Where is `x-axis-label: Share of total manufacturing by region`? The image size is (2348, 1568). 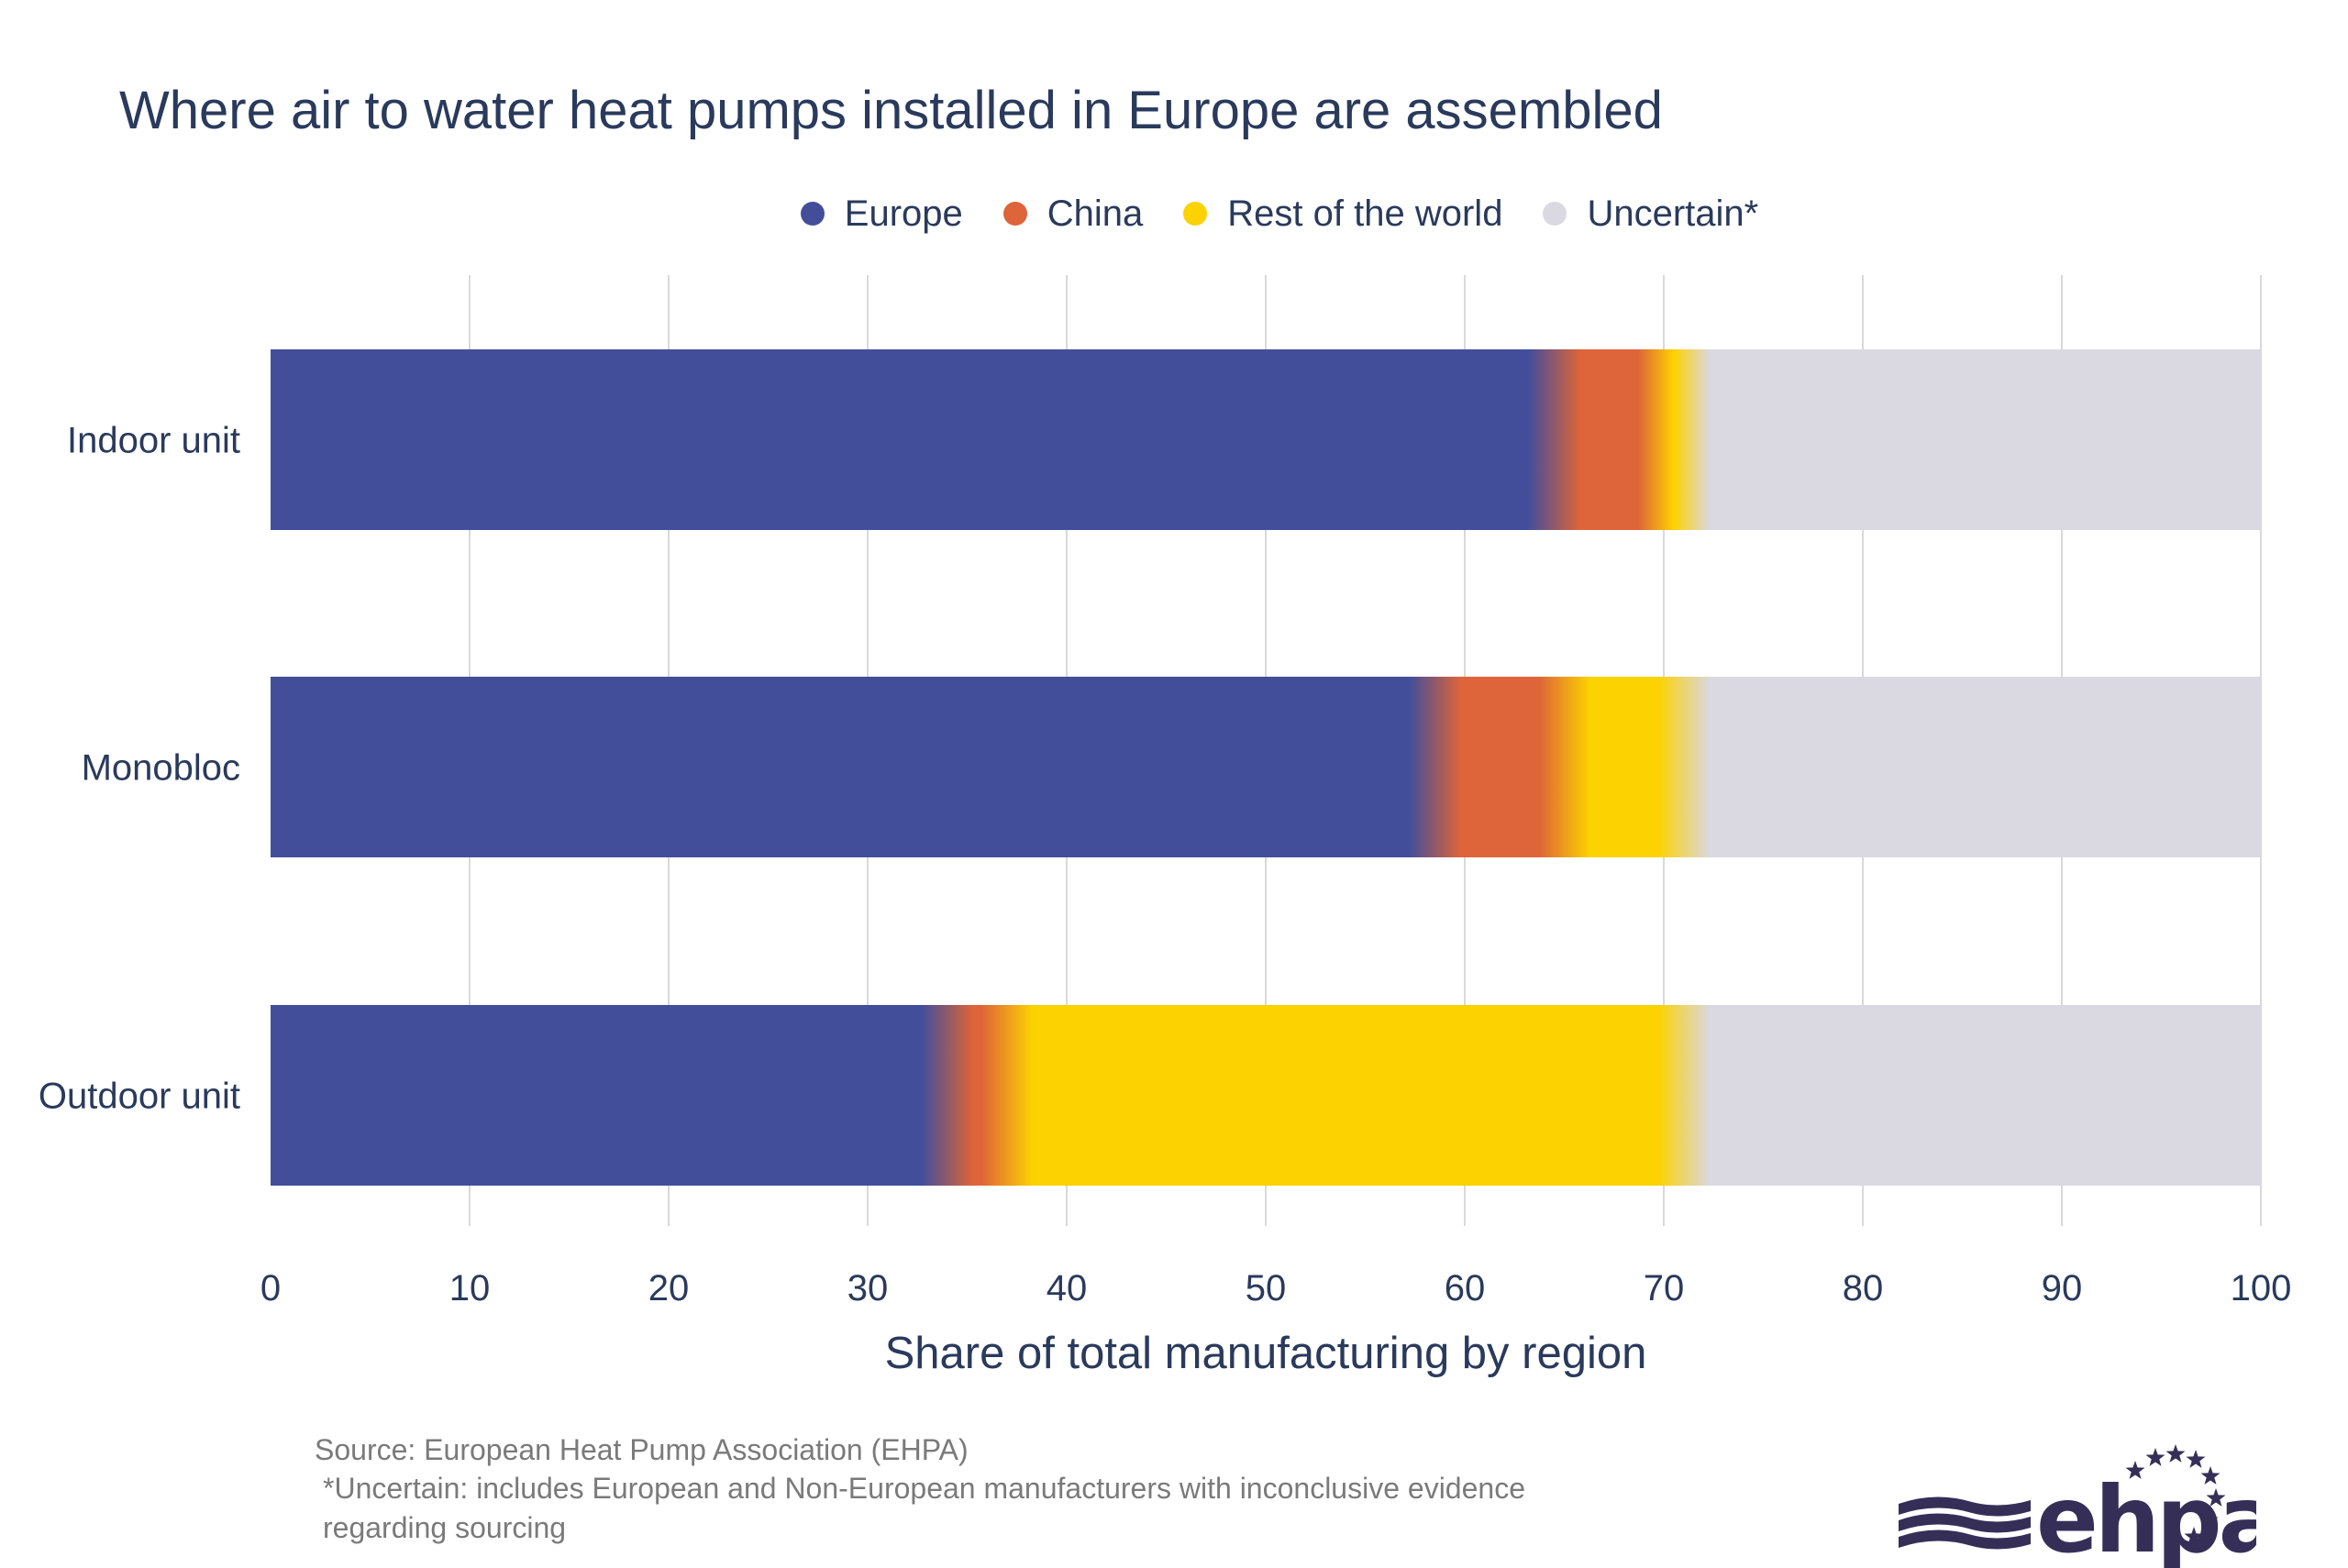
x-axis-label: Share of total manufacturing by region is located at coordinates (1266, 1353).